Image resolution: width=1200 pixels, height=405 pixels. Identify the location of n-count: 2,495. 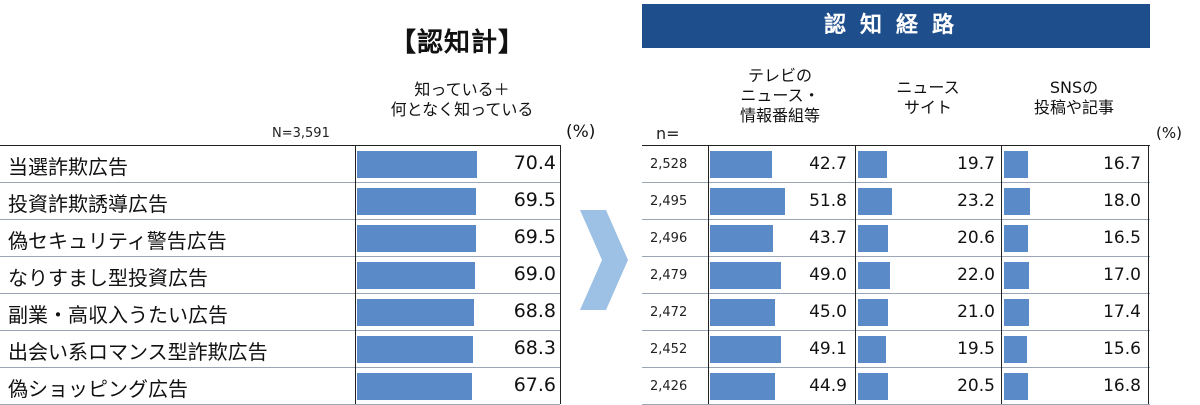
(669, 201).